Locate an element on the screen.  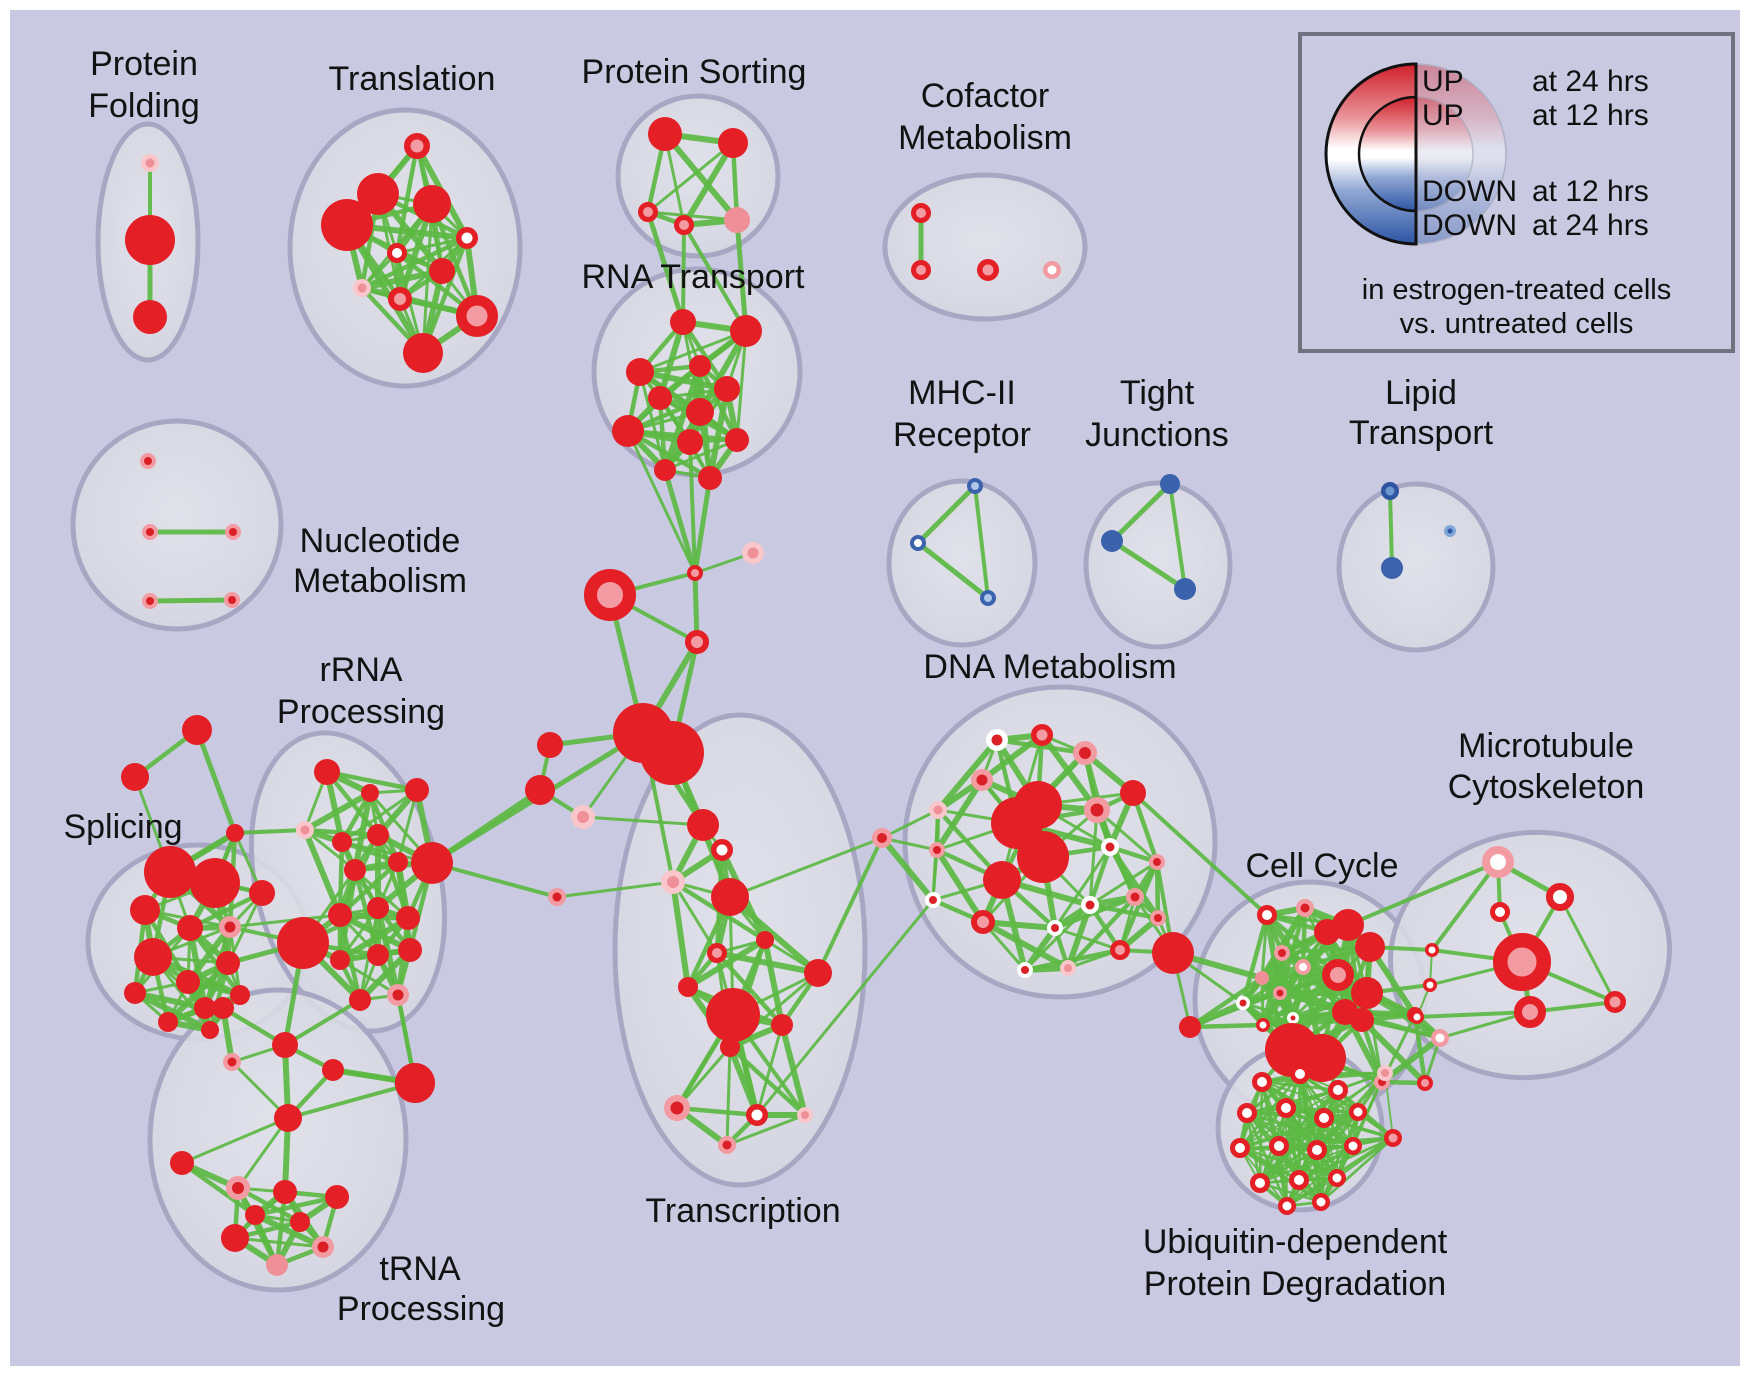
legend-direction-label: UP is located at coordinates (1443, 81).